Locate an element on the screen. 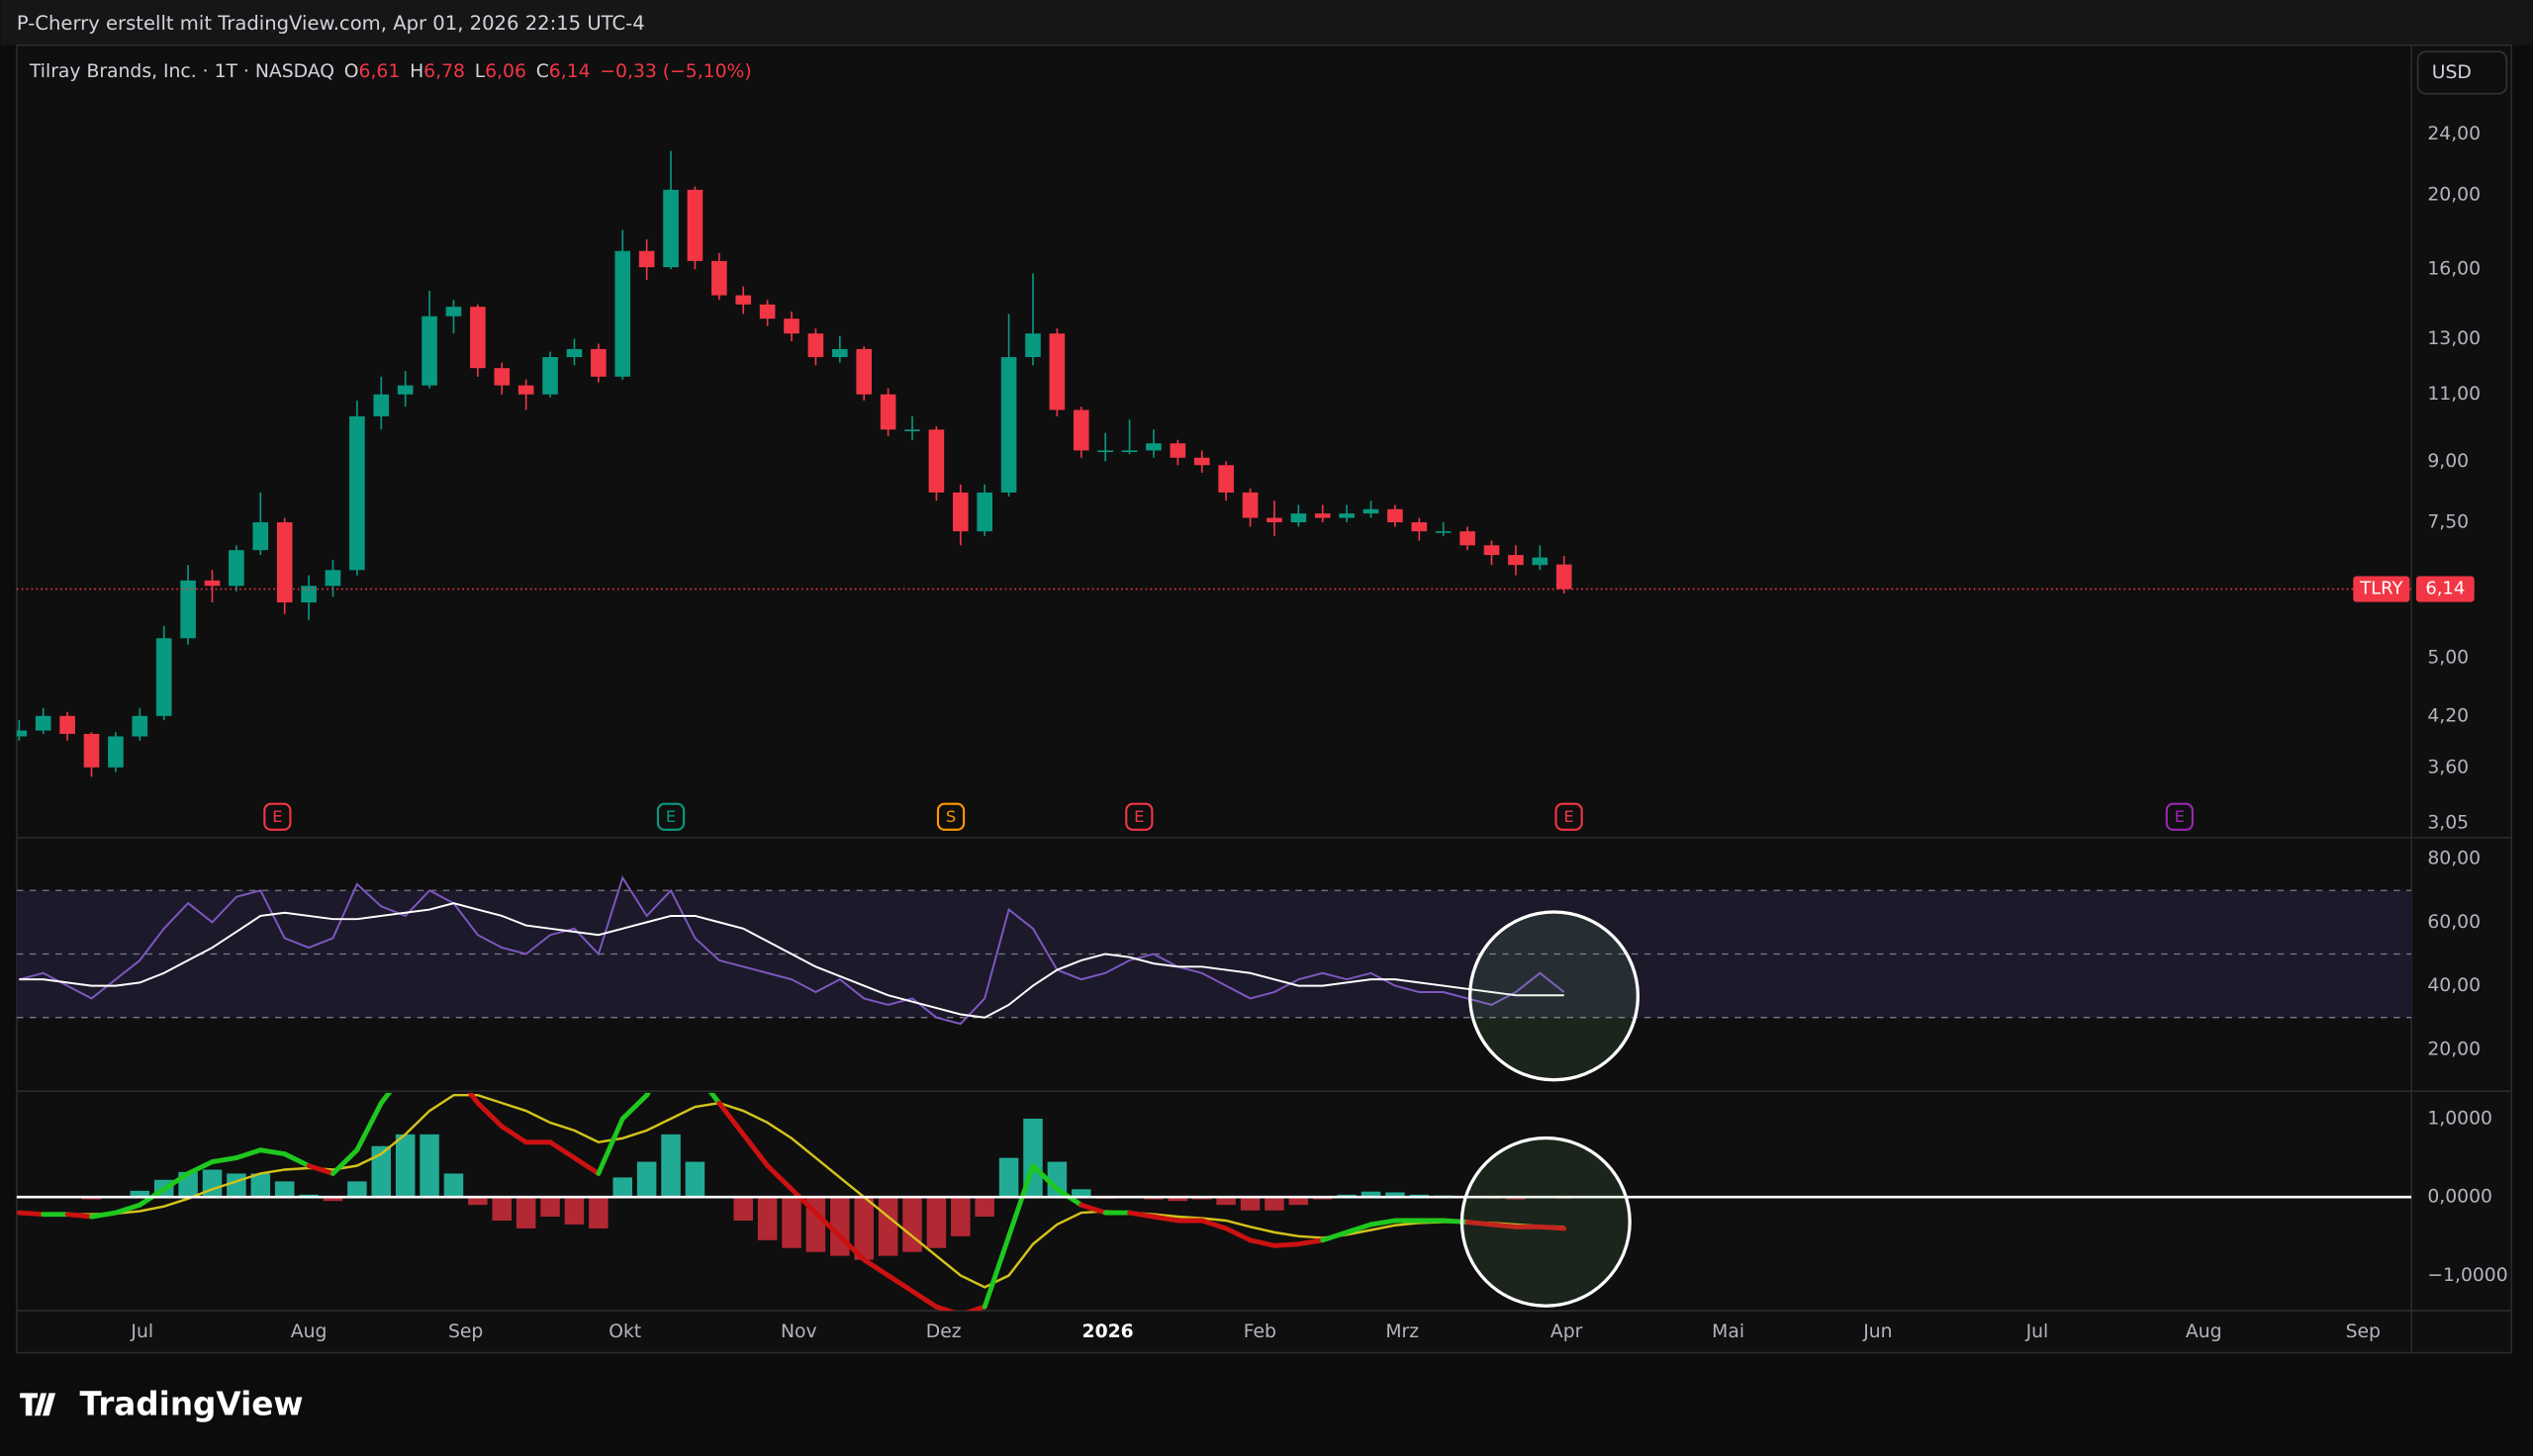  logo: TradingView is located at coordinates (162, 1403).